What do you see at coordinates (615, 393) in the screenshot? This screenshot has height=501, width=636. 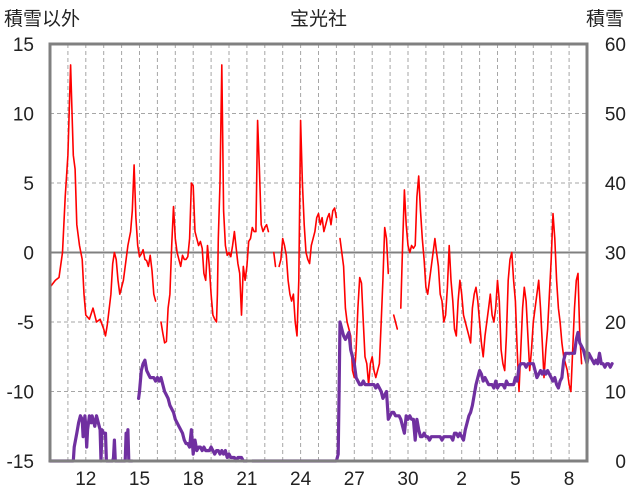 I see `right-y-tick-label: 10` at bounding box center [615, 393].